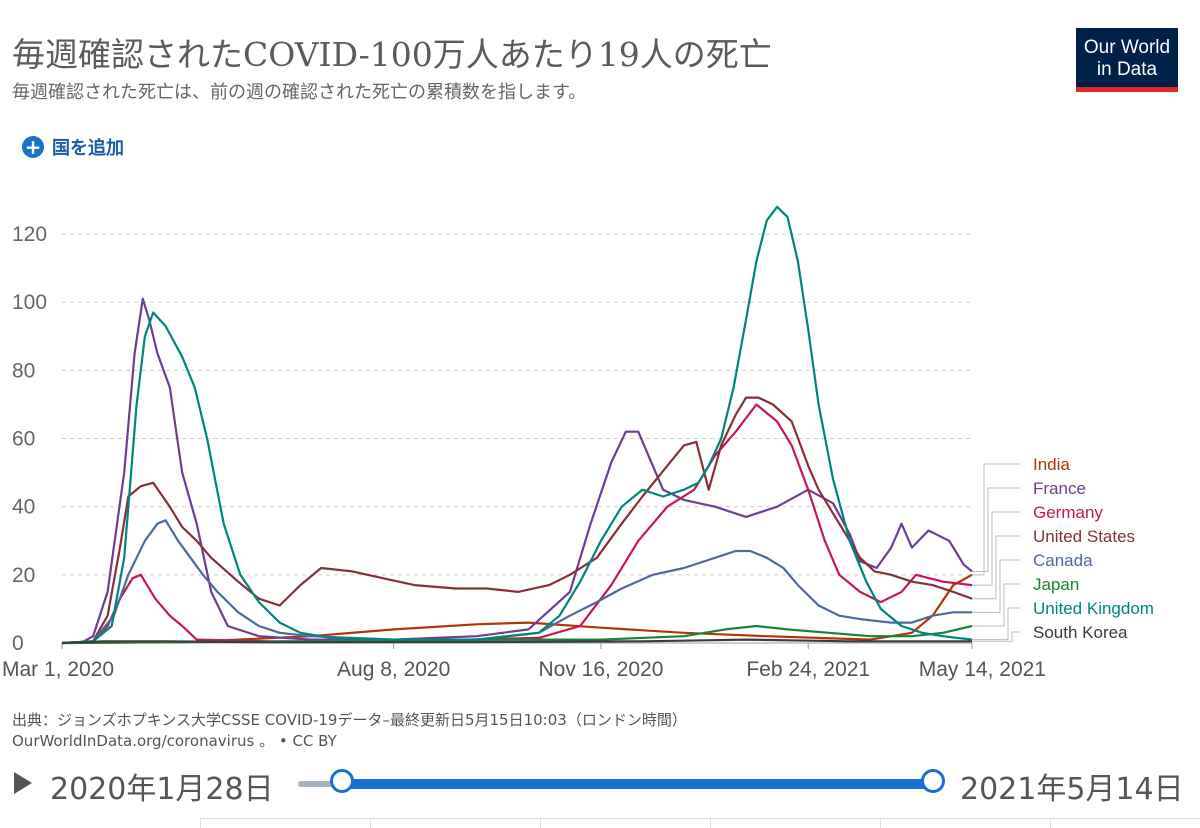  What do you see at coordinates (1063, 560) in the screenshot?
I see `legend-label-canada: Canada` at bounding box center [1063, 560].